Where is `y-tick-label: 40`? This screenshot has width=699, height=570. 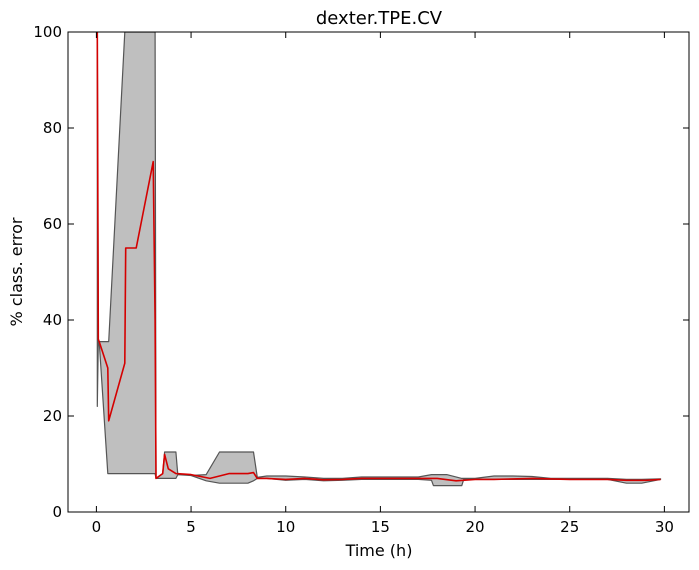 y-tick-label: 40 is located at coordinates (52, 320).